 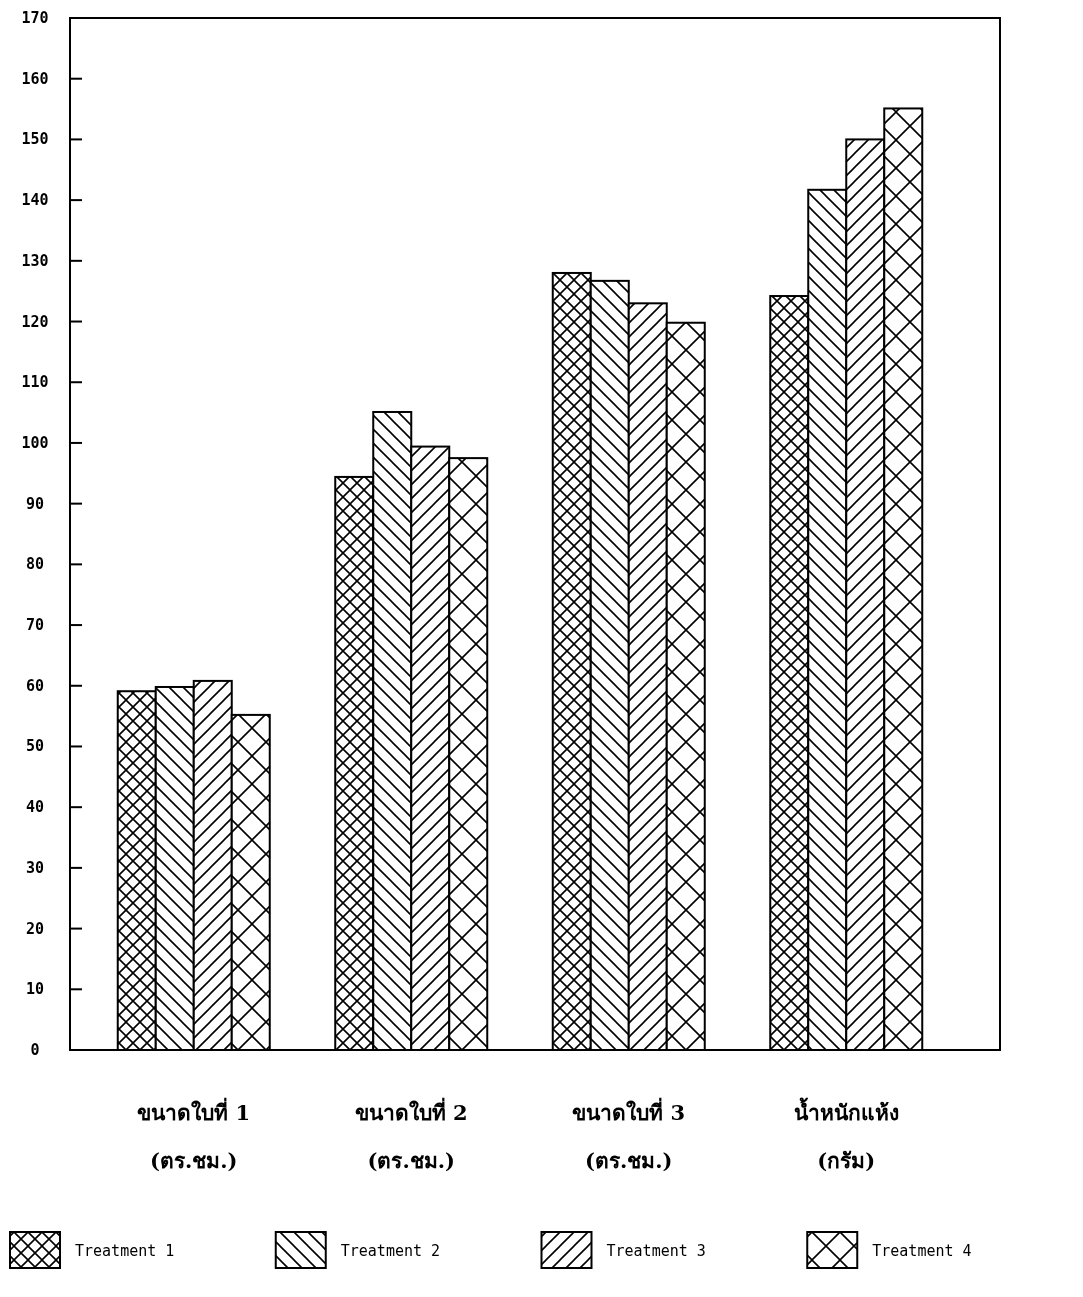 I want to click on y-tick-label: 100, so click(x=35, y=442).